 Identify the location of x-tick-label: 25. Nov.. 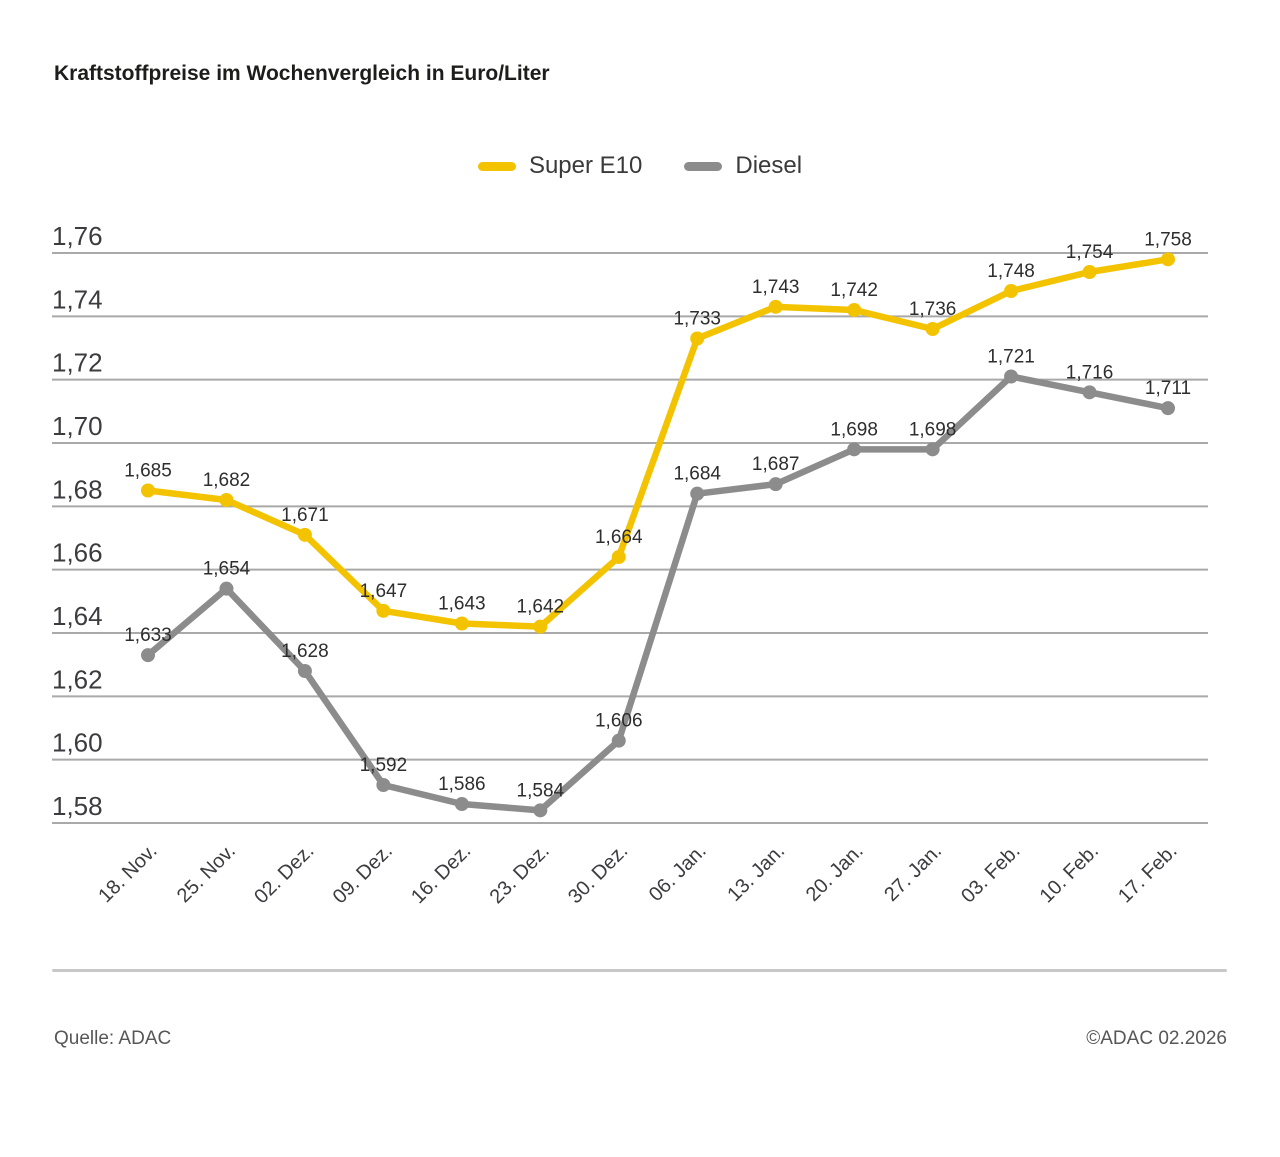
(206, 873).